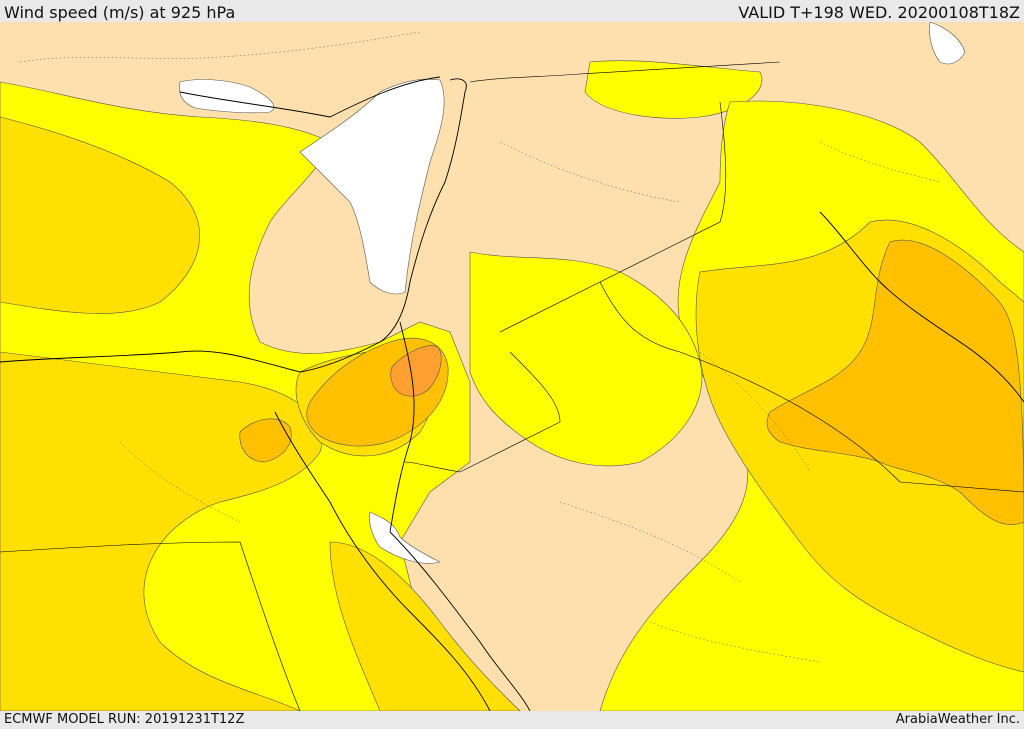 The width and height of the screenshot is (1024, 729). What do you see at coordinates (372, 186) in the screenshot?
I see `calm-sea-east-med` at bounding box center [372, 186].